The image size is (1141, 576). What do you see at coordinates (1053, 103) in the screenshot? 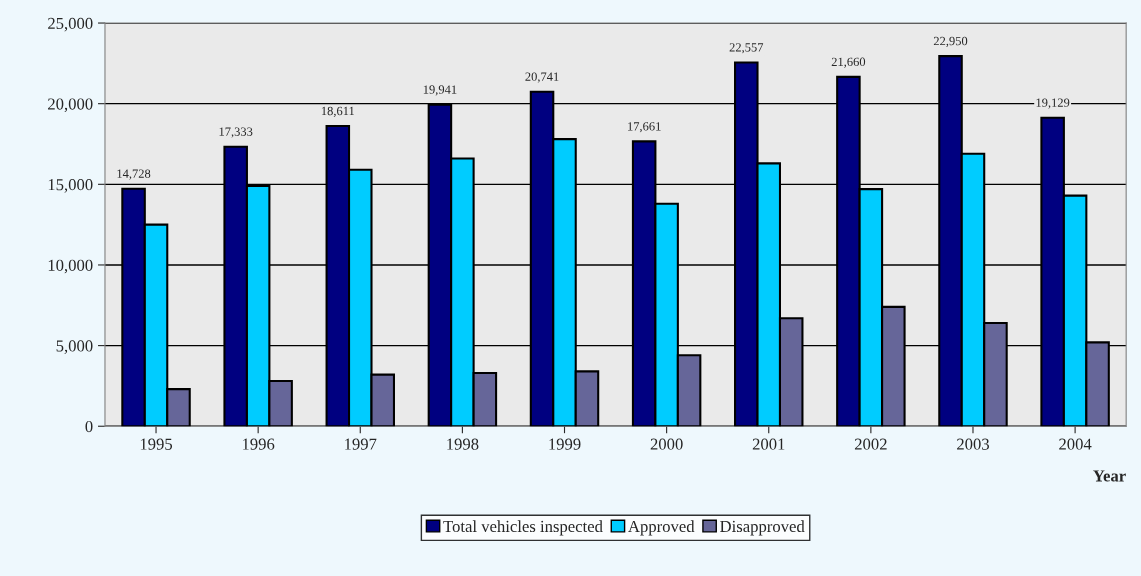
I see `data-label: 19,129` at bounding box center [1053, 103].